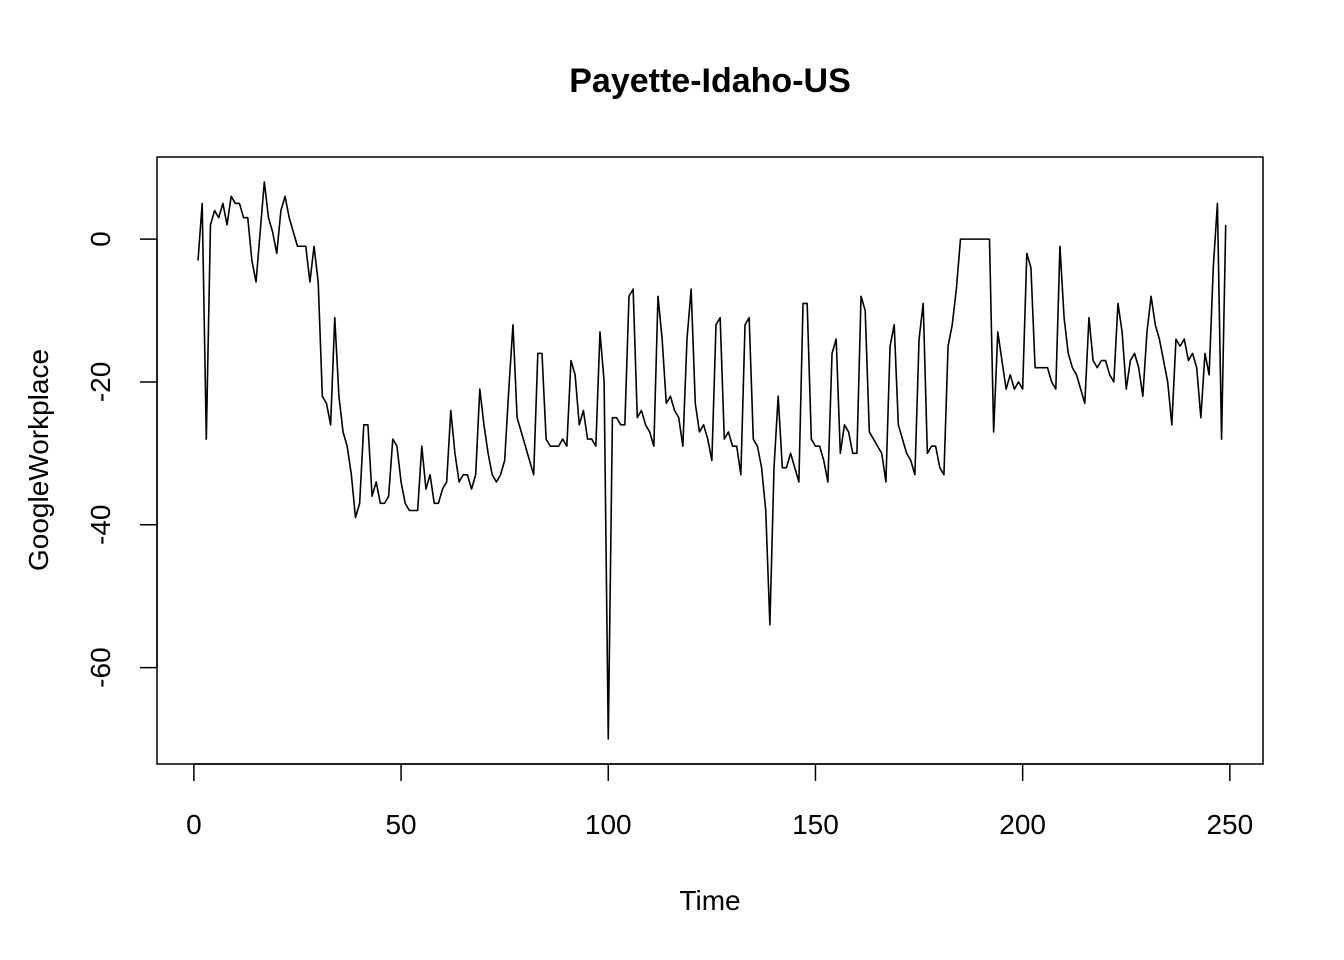 The width and height of the screenshot is (1344, 960). I want to click on y-axis: 0 -20 -40 -60, so click(121, 459).